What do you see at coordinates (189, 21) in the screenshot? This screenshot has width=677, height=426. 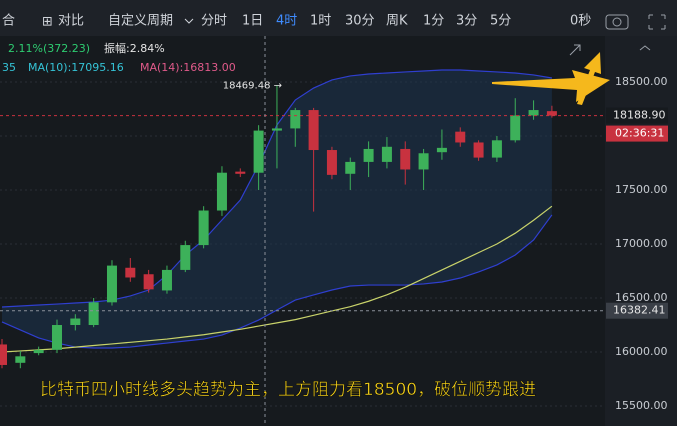 I see `dropdown-arrow` at bounding box center [189, 21].